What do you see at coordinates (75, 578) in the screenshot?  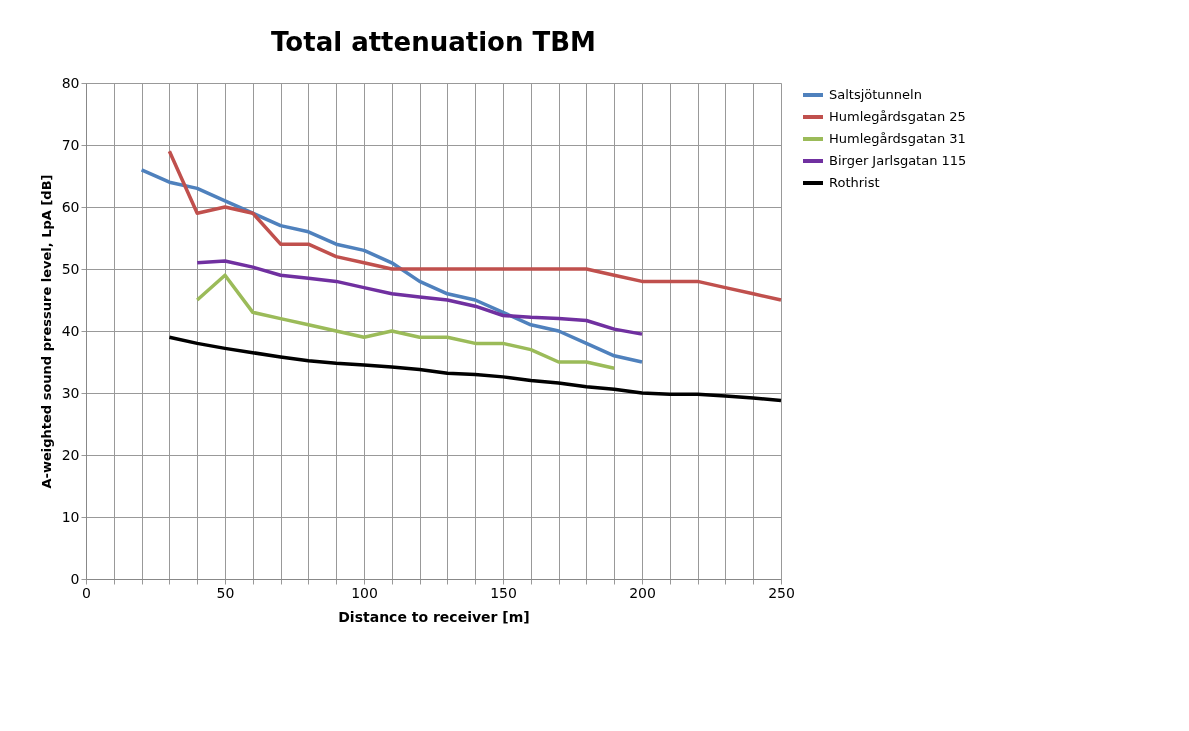 I see `y-tick-label: 0` at bounding box center [75, 578].